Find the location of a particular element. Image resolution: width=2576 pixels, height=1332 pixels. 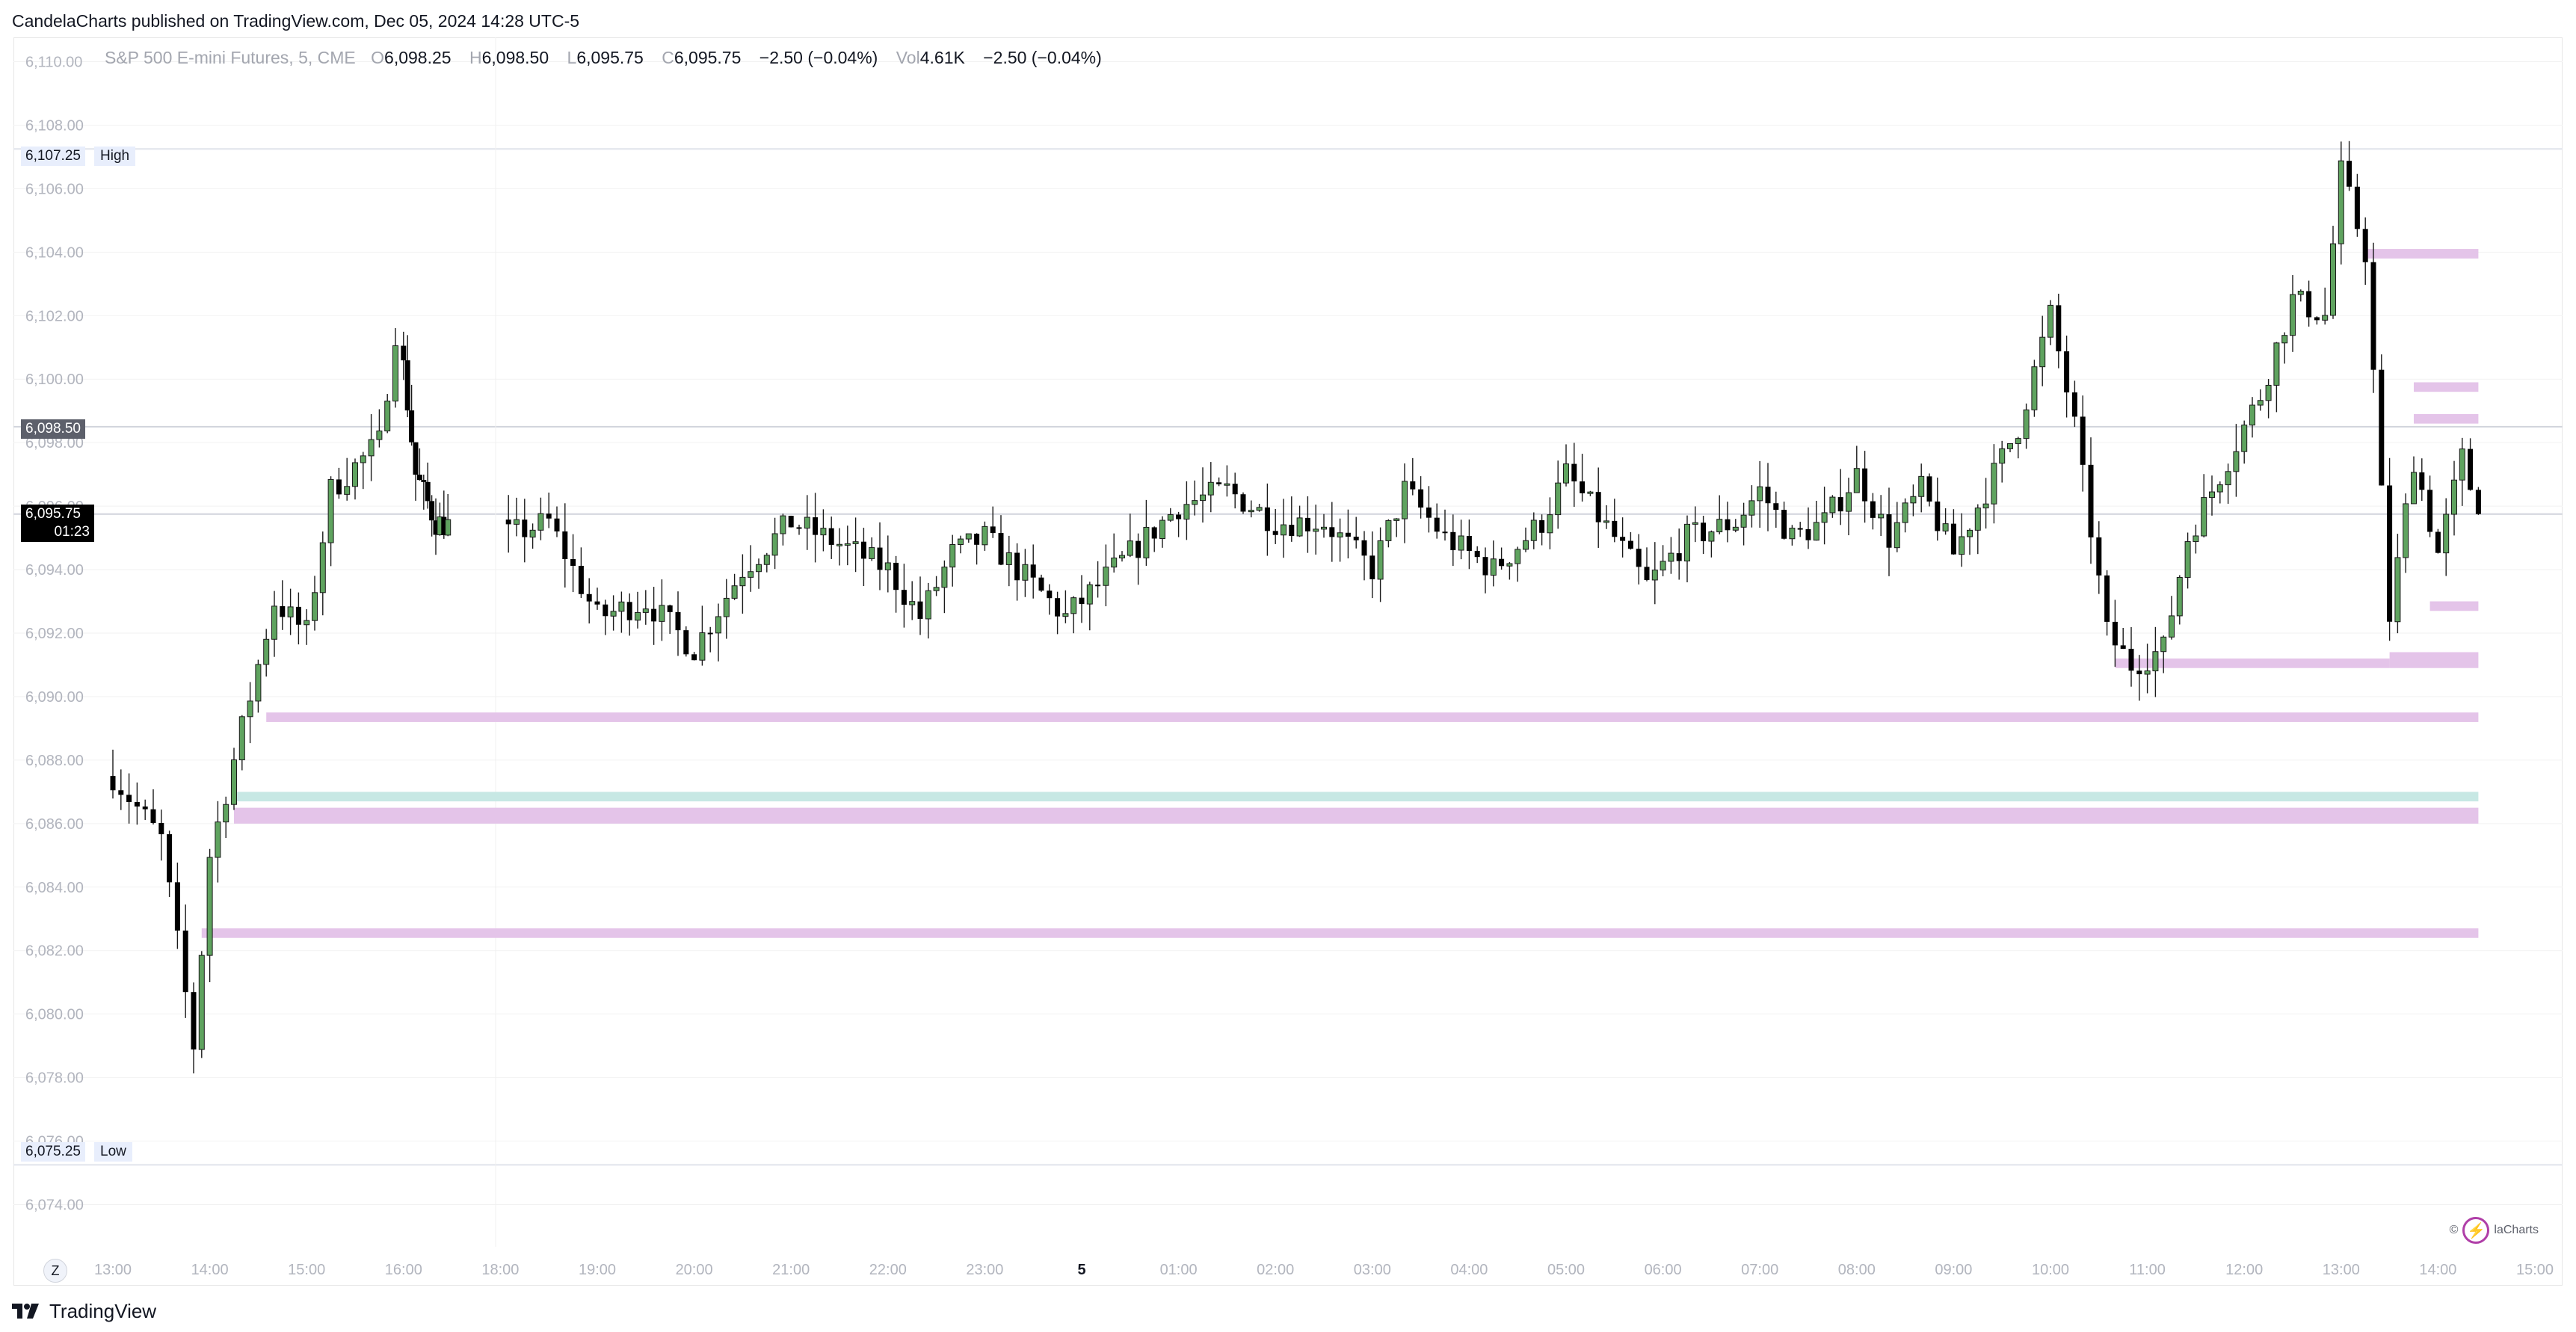

zone-pink is located at coordinates (2454, 606).